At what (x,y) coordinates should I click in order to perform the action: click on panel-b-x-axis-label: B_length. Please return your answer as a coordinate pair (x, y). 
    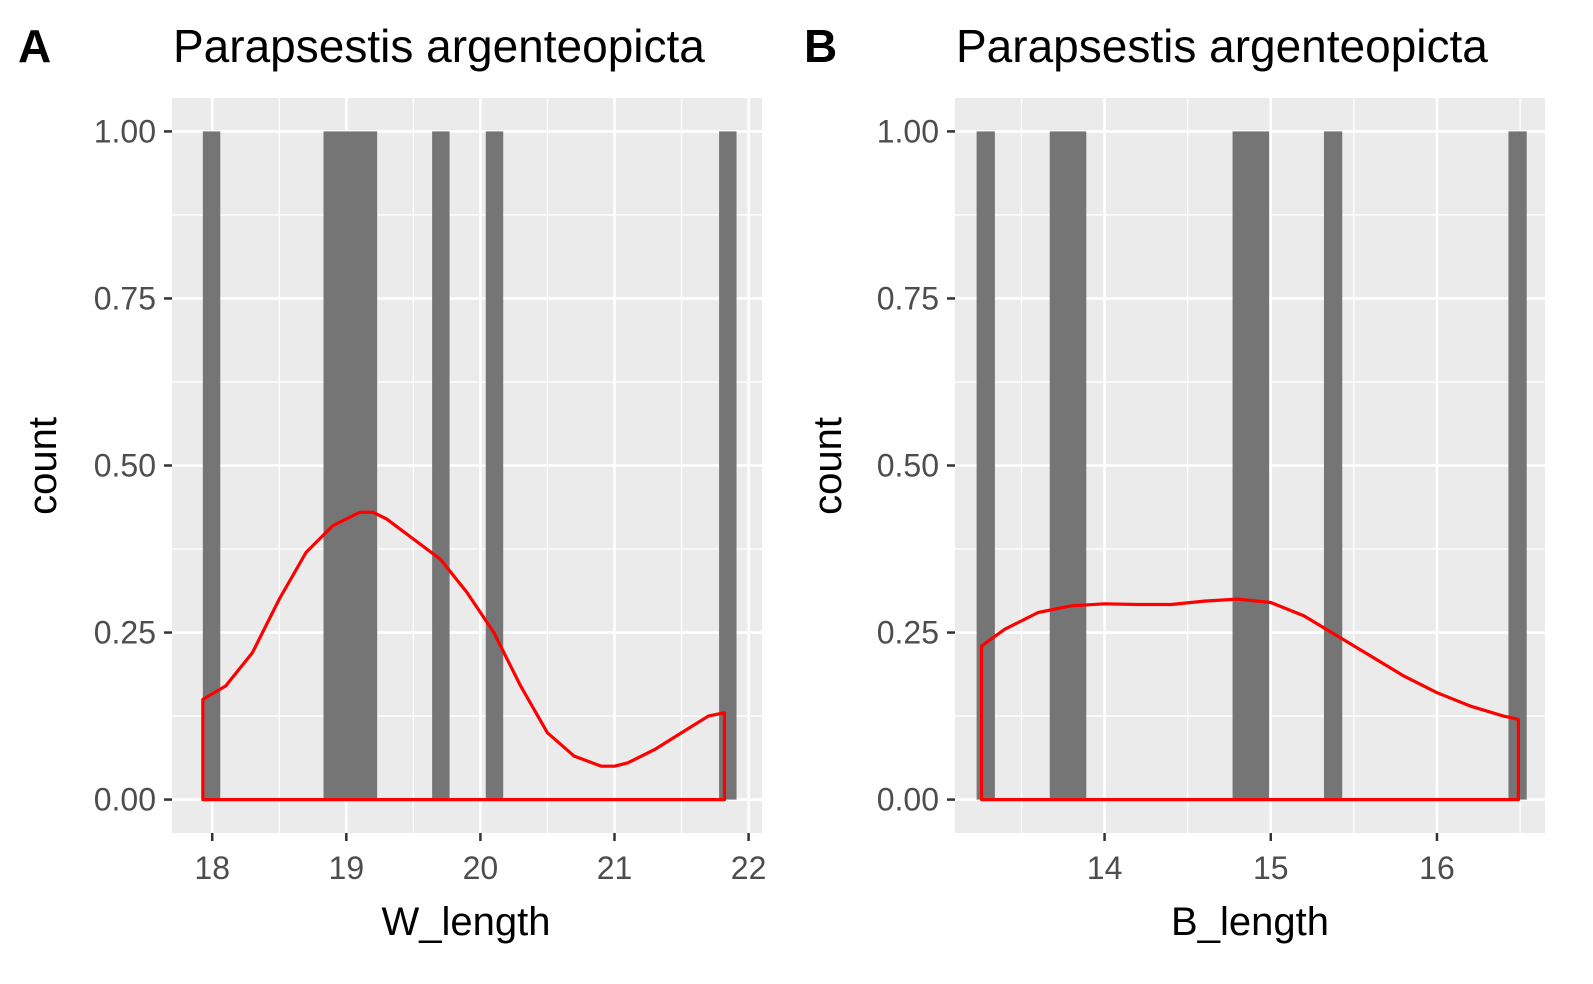
    Looking at the image, I should click on (1250, 922).